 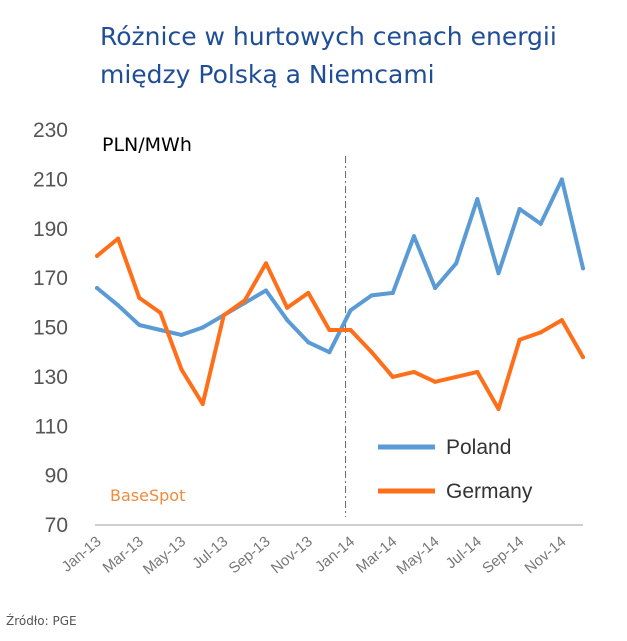 I want to click on legend: Poland Germany, so click(x=455, y=469).